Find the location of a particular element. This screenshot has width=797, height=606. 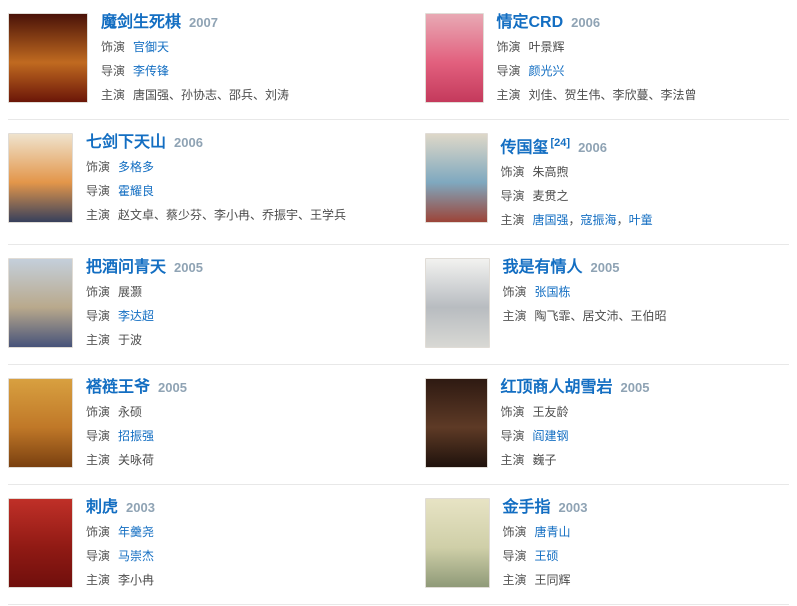

movie-info: 情定CRD 2006 饰演 叶景辉 导演 颜光兴 主演 刘佳、贺生伟、李欣蔓、李法曾 is located at coordinates (597, 60).